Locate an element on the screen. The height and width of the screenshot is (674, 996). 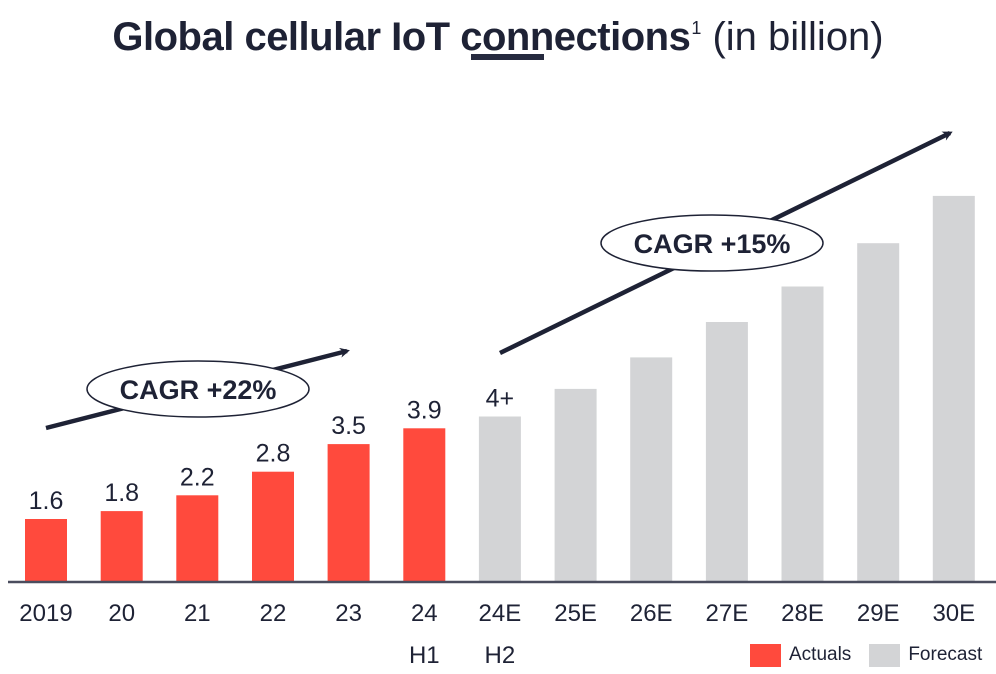
data-label-20: 1.8 is located at coordinates (121, 493).